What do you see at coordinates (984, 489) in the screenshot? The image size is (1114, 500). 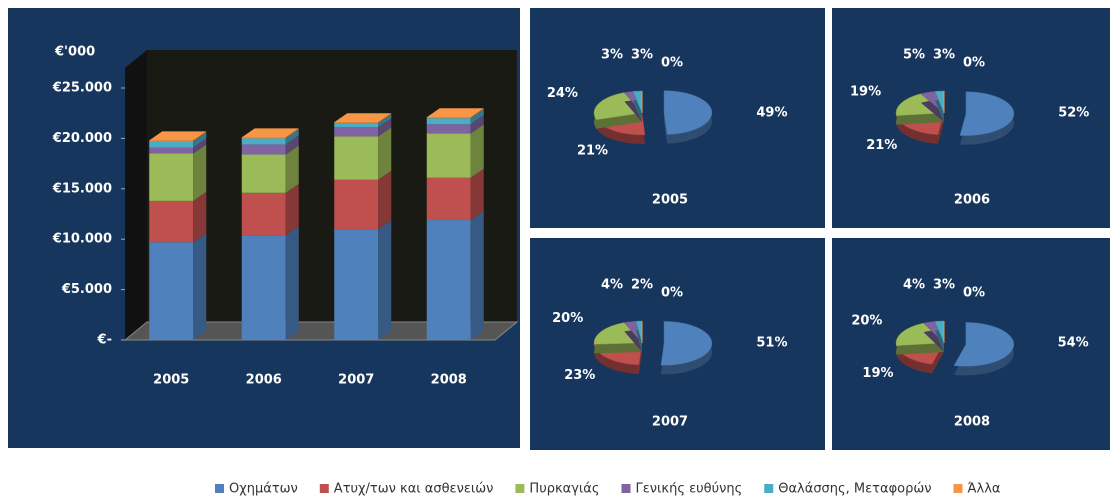 I see `legend-label: Άλλα` at bounding box center [984, 489].